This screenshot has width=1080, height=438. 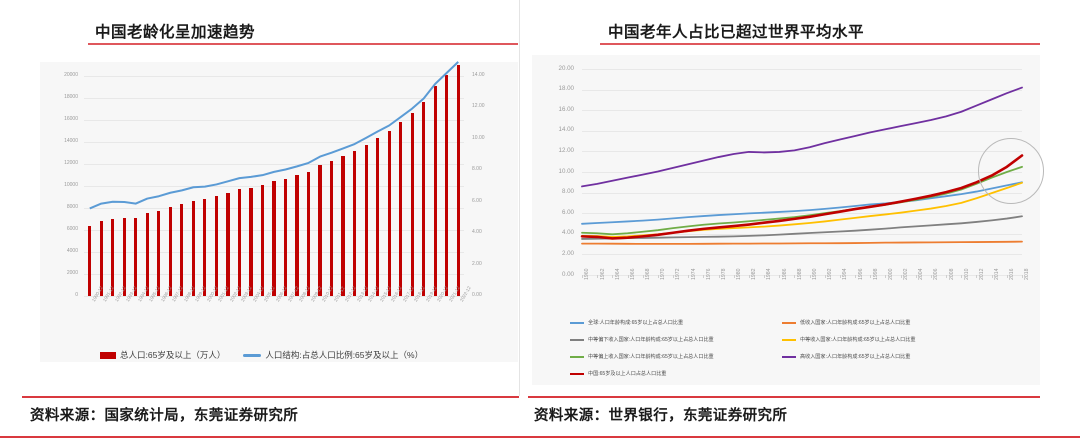 I want to click on x-axis-tick-label: 1964, so click(x=617, y=274).